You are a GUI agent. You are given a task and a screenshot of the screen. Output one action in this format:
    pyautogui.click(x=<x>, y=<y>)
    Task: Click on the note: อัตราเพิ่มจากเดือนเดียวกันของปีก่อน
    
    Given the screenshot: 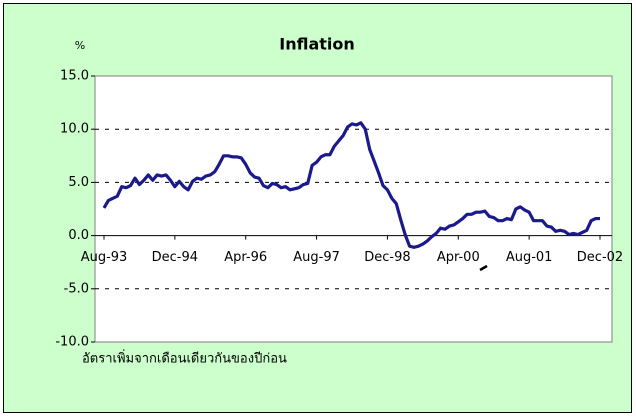 What is the action you would take?
    pyautogui.click(x=184, y=358)
    